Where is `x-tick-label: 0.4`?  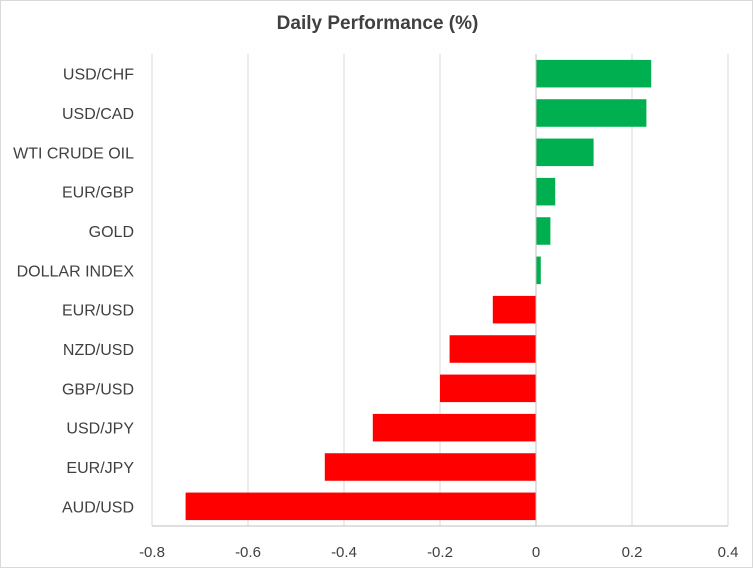
x-tick-label: 0.4 is located at coordinates (728, 552).